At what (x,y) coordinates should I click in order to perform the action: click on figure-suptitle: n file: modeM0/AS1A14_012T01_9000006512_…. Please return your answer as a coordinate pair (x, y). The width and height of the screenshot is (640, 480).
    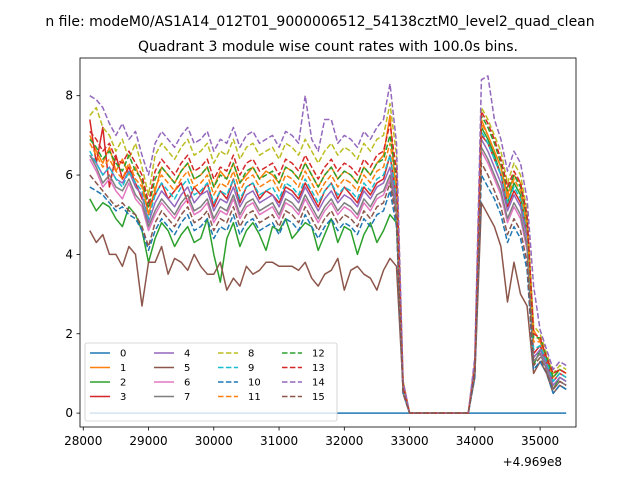
    Looking at the image, I should click on (319, 22).